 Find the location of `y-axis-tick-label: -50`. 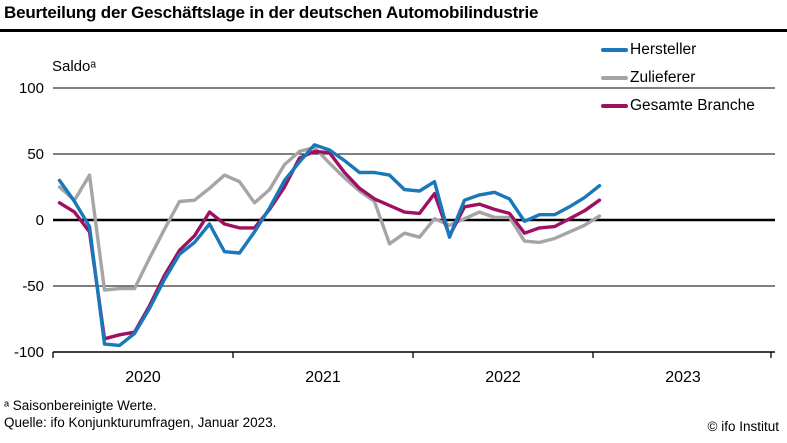

y-axis-tick-label: -50 is located at coordinates (33, 286).